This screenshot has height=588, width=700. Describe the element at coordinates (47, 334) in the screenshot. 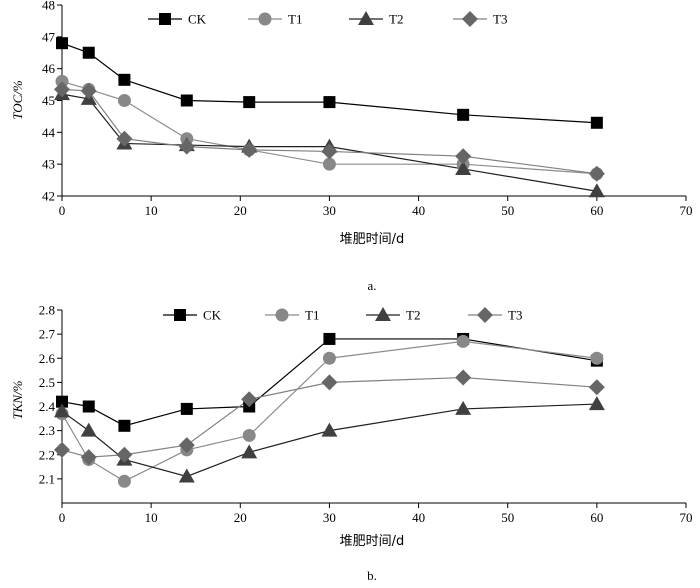

I see `y-tick-label: 2.7` at that location.